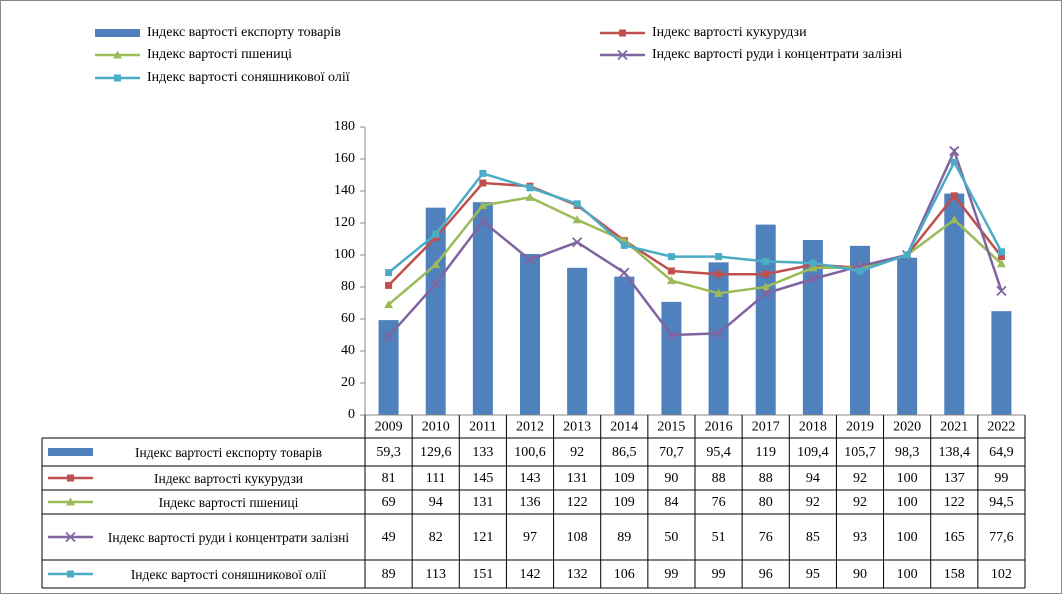  What do you see at coordinates (435, 574) in the screenshot?
I see `table-cell: 113` at bounding box center [435, 574].